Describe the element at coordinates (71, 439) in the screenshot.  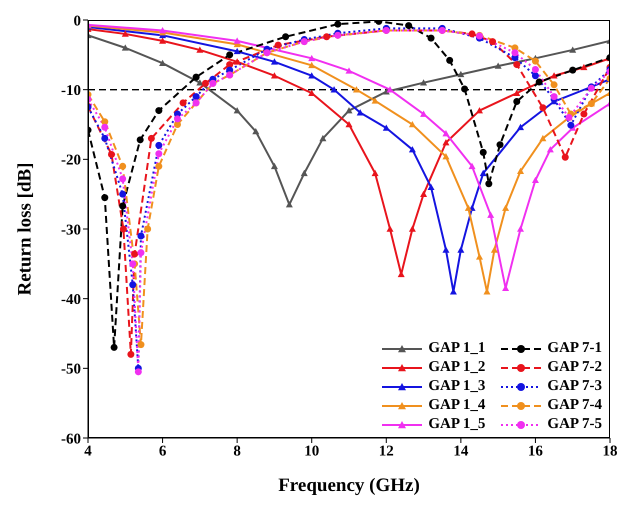
I see `y-tick-label: -60` at that location.